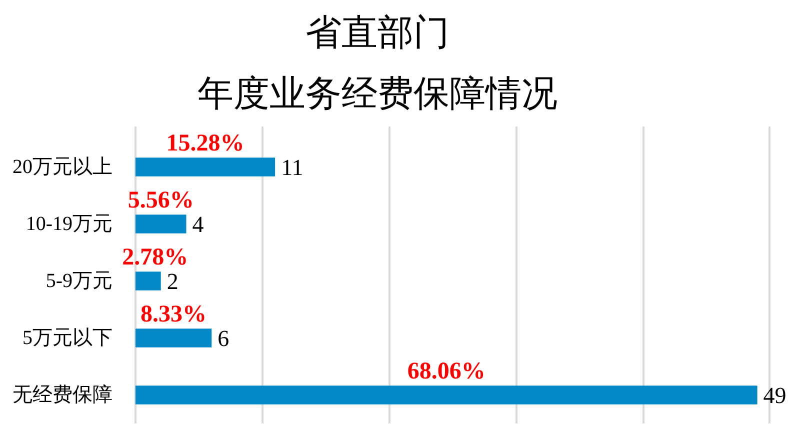 The width and height of the screenshot is (797, 447). I want to click on annotation: 68.06%, so click(446, 371).